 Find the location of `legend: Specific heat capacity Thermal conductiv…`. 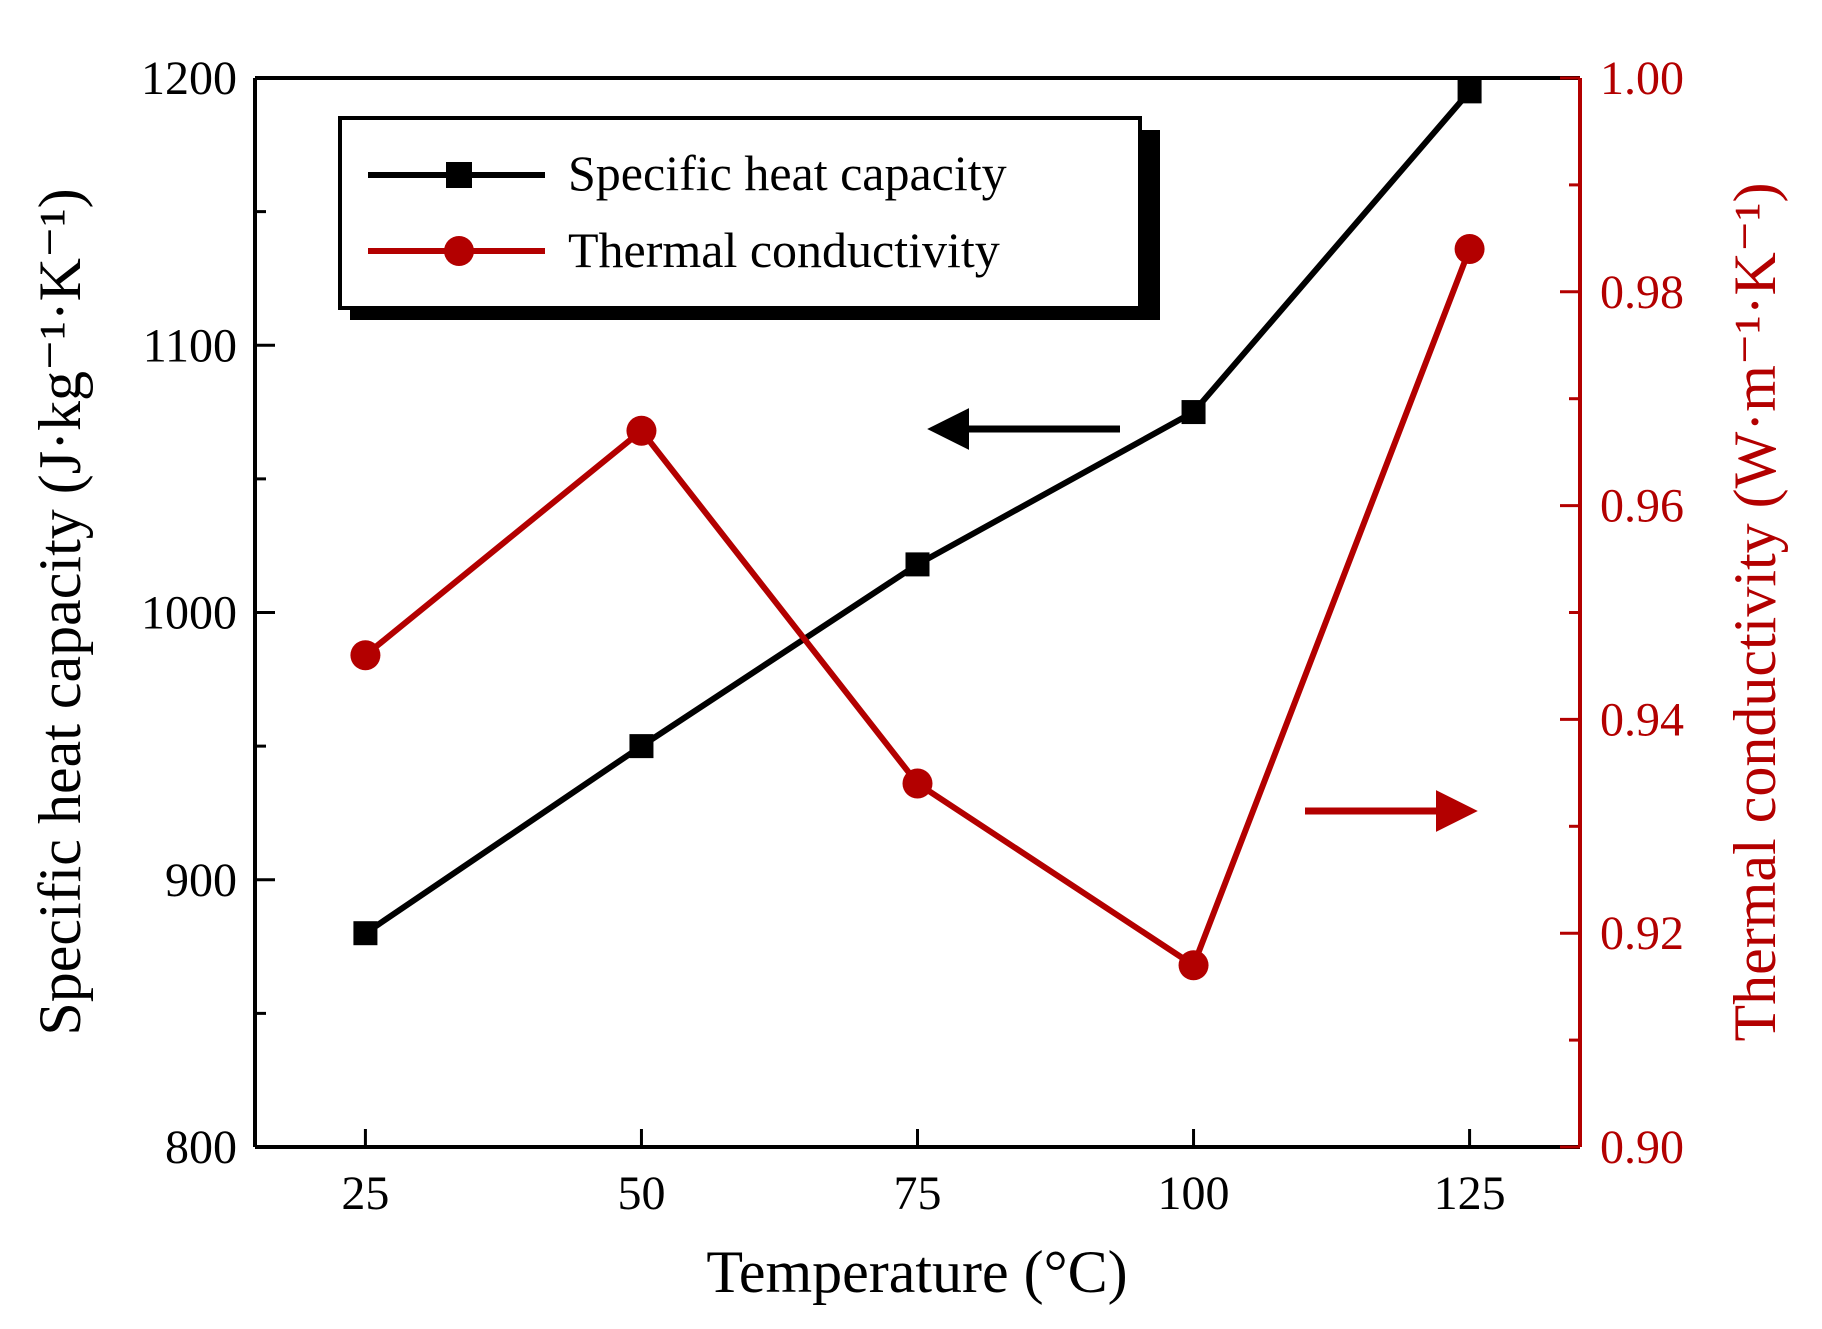

legend: Specific heat capacity Thermal conductiv… is located at coordinates (749, 218).